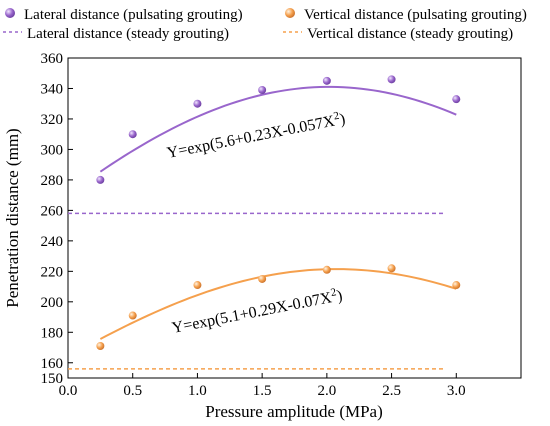 The image size is (550, 426). I want to click on y-tick-label-340: 340, so click(52, 89).